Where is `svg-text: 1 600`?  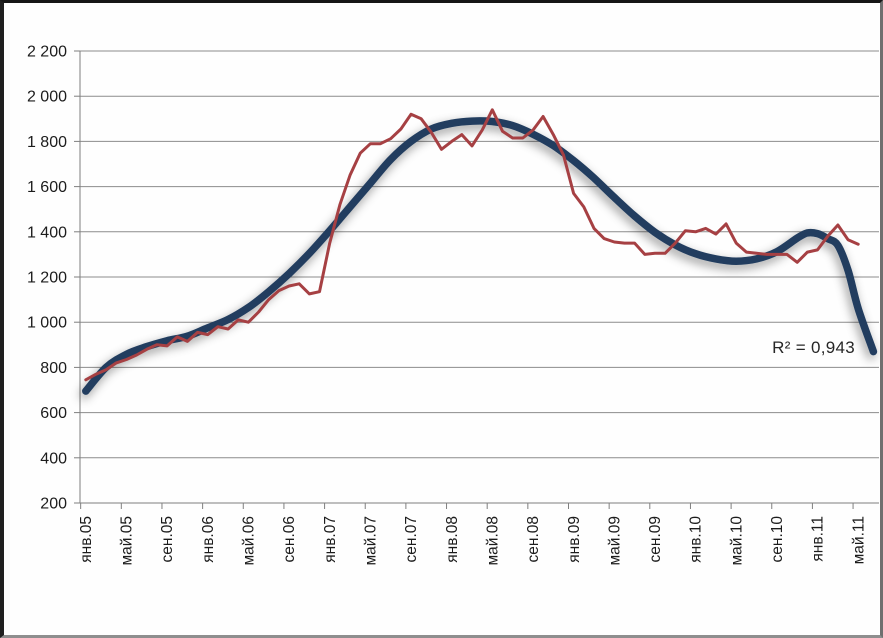
svg-text: 1 600 is located at coordinates (47, 187).